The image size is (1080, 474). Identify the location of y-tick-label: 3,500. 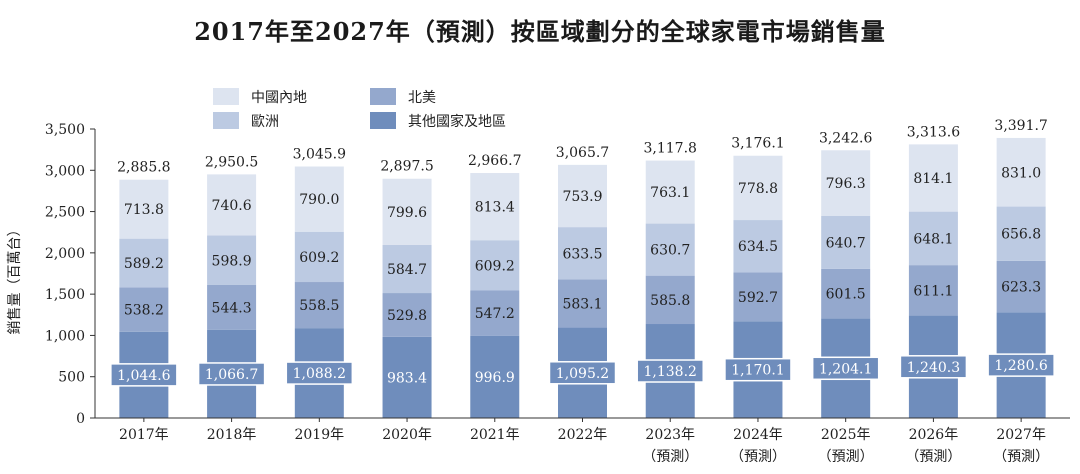
(65, 130).